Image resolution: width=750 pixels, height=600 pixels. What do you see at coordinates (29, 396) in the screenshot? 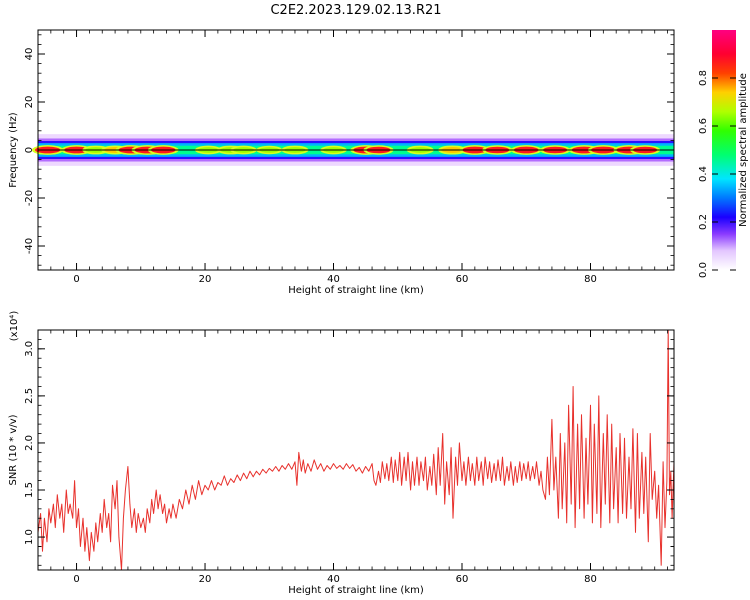
I see `snr-ytick-label: 2.5` at bounding box center [29, 396].